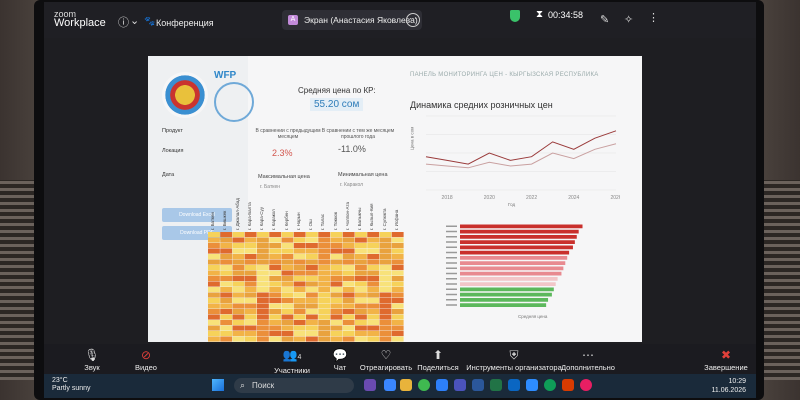  Describe the element at coordinates (135, 21) in the screenshot. I see `chevron-down-icon: ⌄` at that location.